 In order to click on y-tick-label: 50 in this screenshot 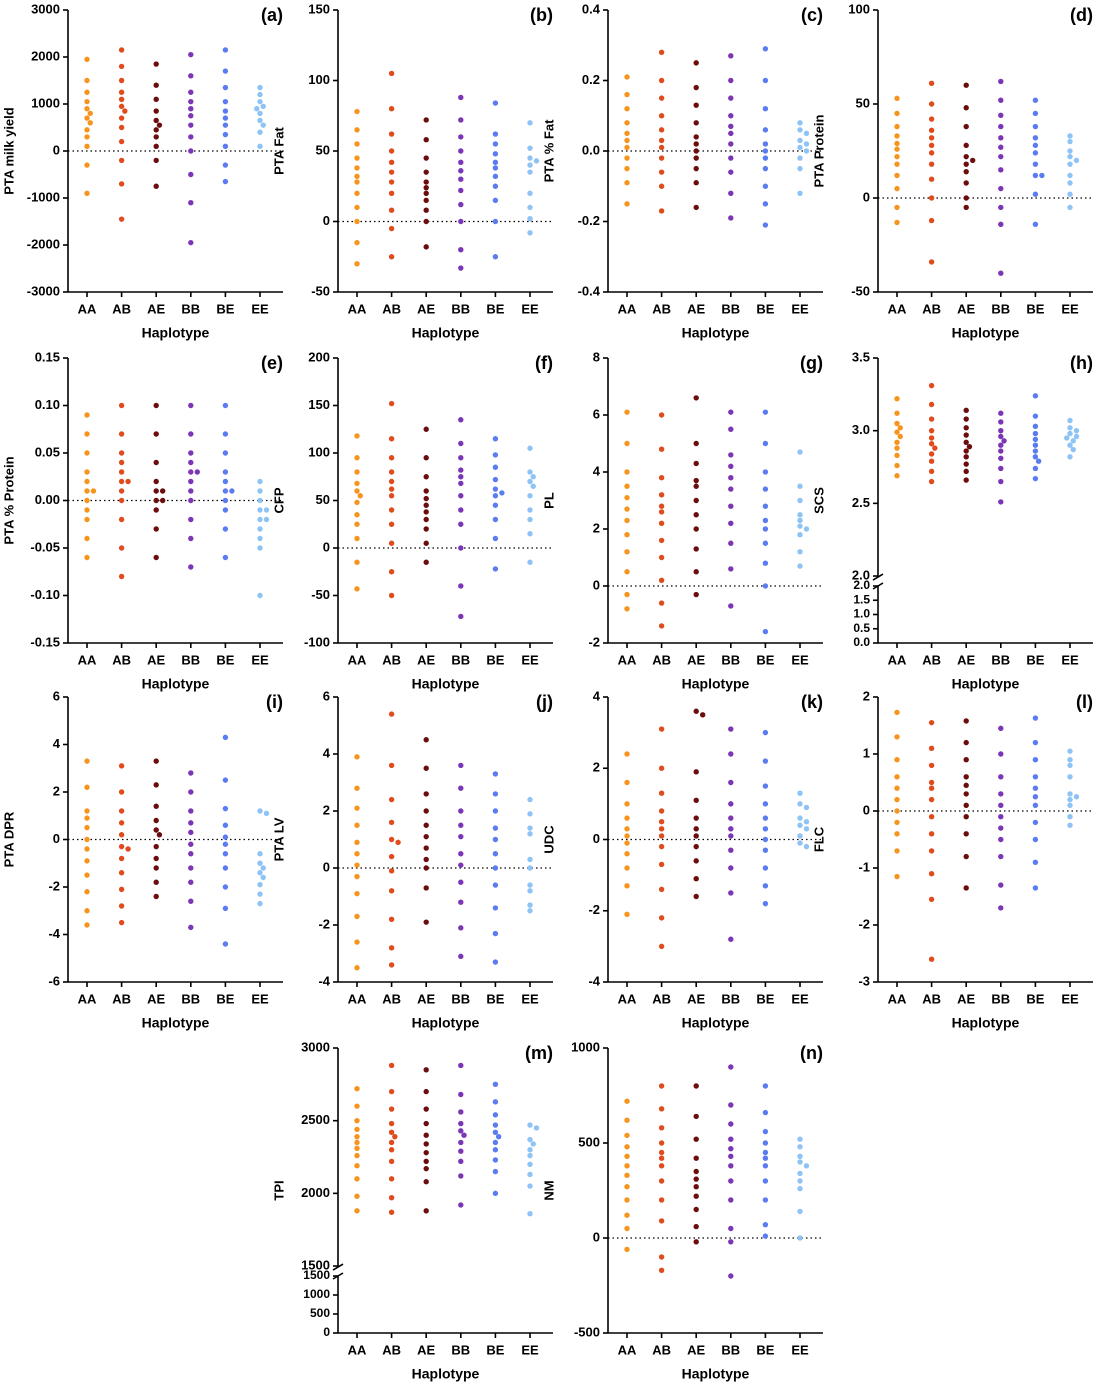, I will do `click(323, 149)`.